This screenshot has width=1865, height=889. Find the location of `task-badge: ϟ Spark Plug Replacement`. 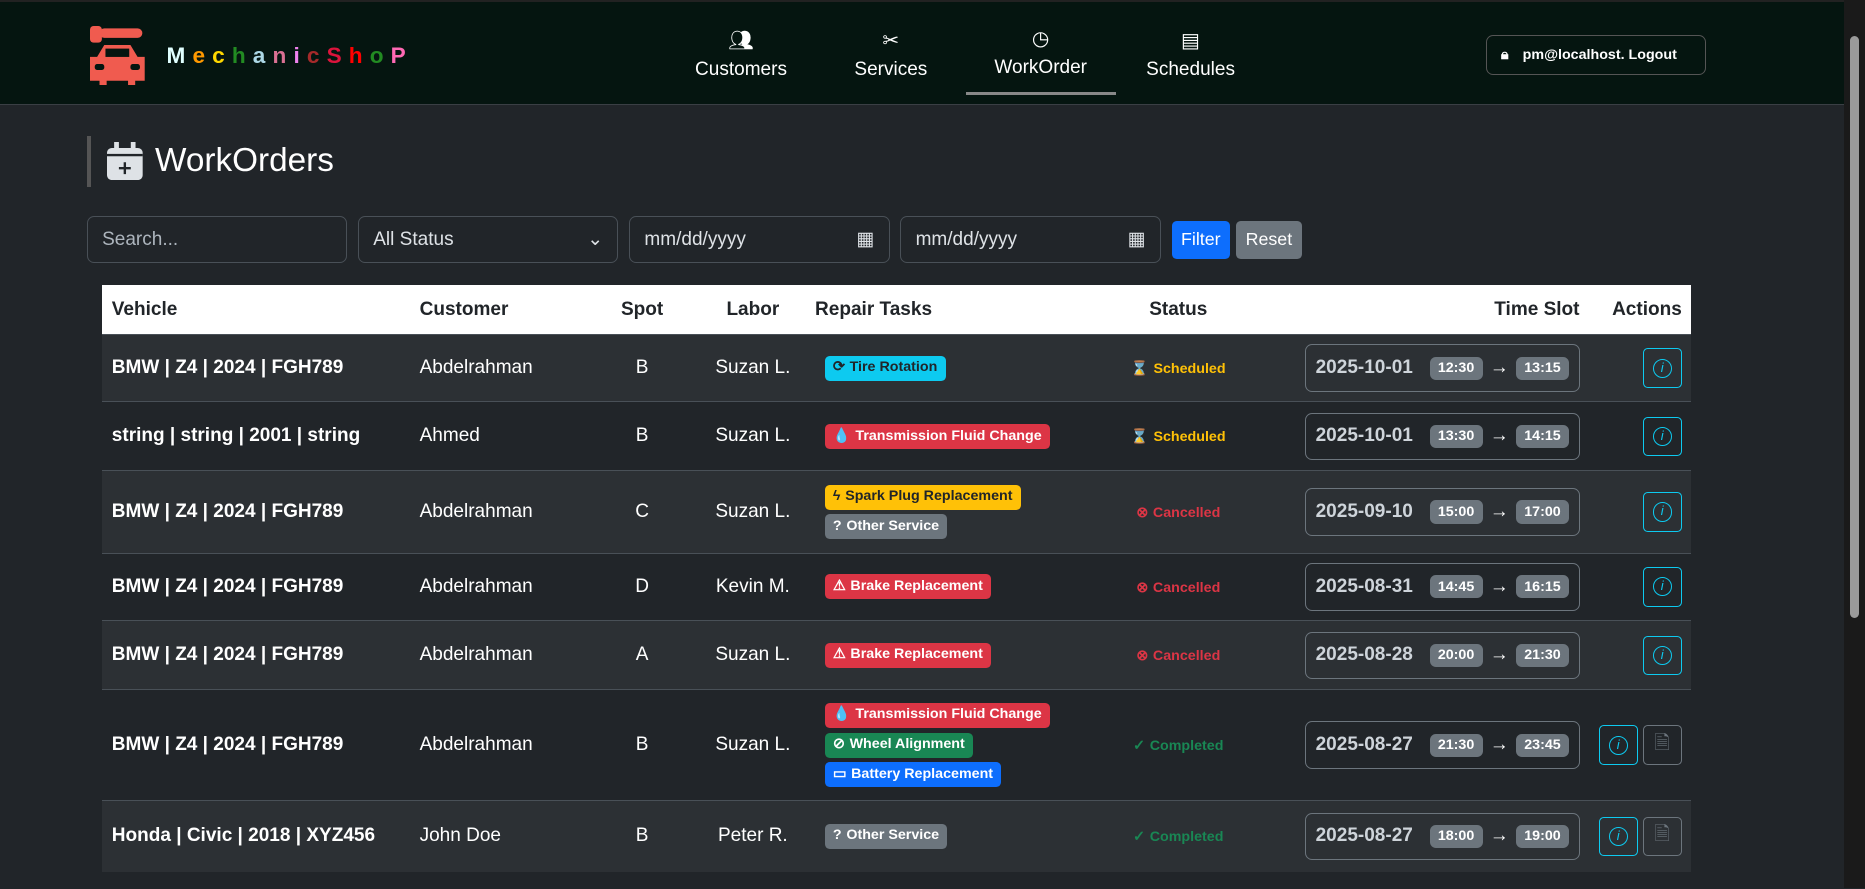

task-badge: ϟ Spark Plug Replacement is located at coordinates (922, 497).